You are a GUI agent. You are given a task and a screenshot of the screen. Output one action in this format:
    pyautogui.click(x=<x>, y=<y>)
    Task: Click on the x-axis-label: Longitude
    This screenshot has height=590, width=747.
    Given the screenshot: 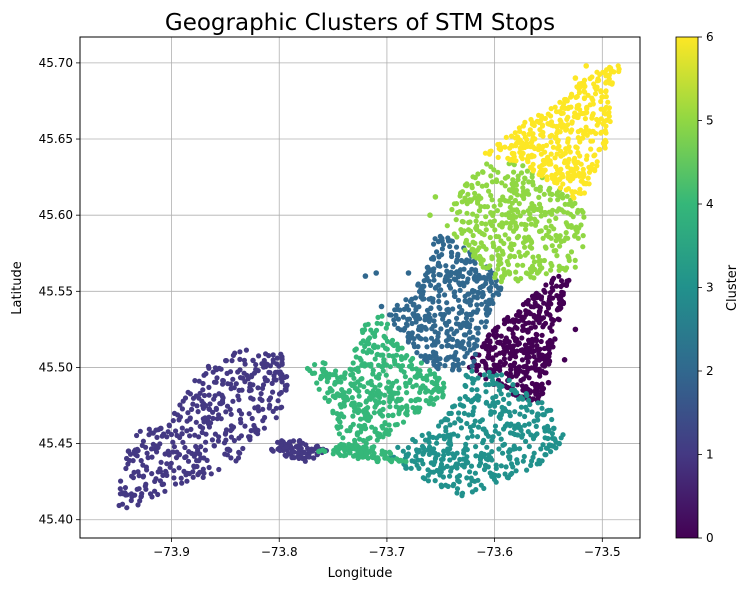 What is the action you would take?
    pyautogui.click(x=360, y=573)
    